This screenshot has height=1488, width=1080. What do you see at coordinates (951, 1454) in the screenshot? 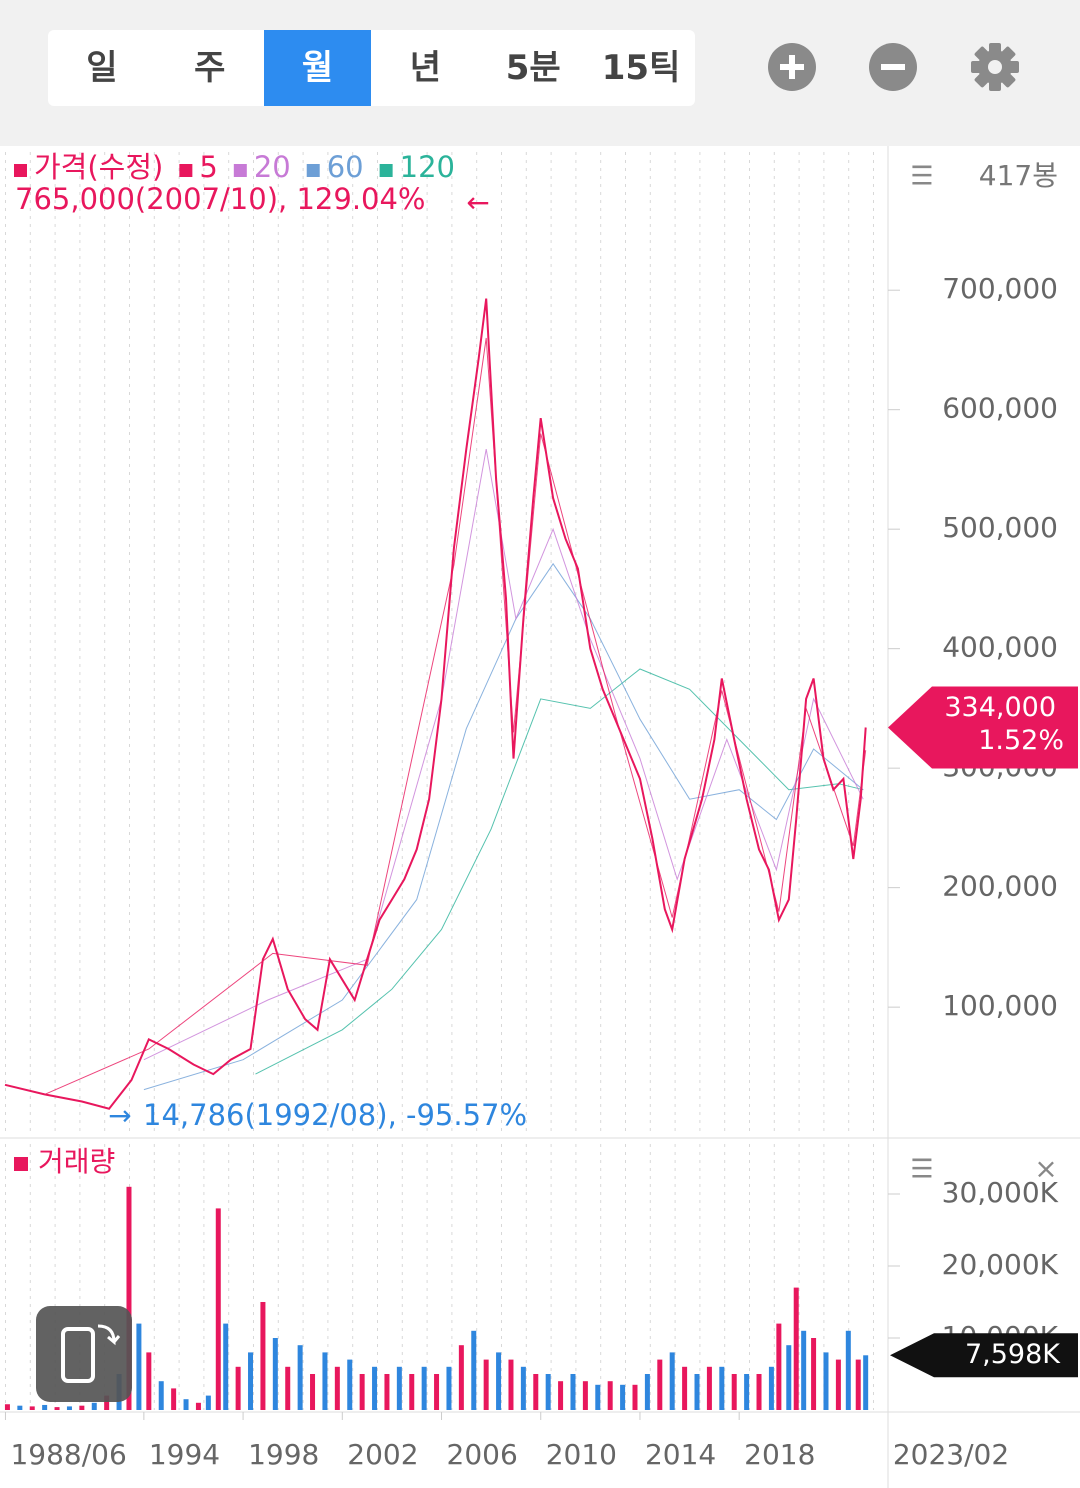
I see `last-date: 2023/02` at bounding box center [951, 1454].